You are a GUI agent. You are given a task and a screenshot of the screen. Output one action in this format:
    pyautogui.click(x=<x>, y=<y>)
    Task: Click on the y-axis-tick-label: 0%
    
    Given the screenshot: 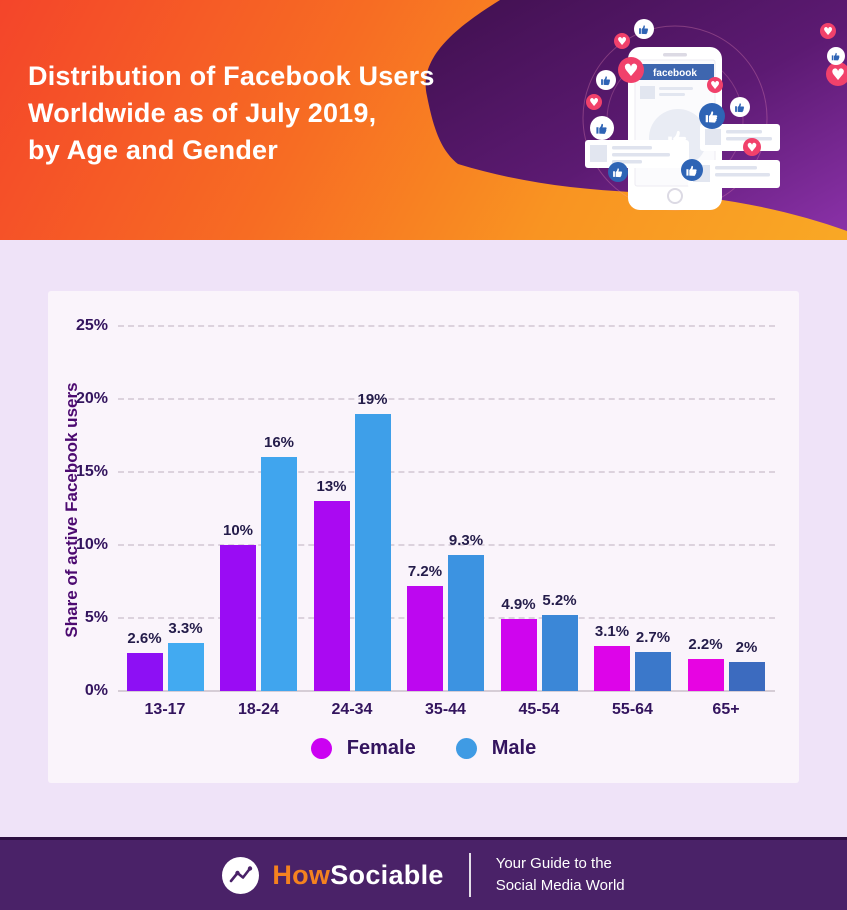 What is the action you would take?
    pyautogui.click(x=96, y=690)
    